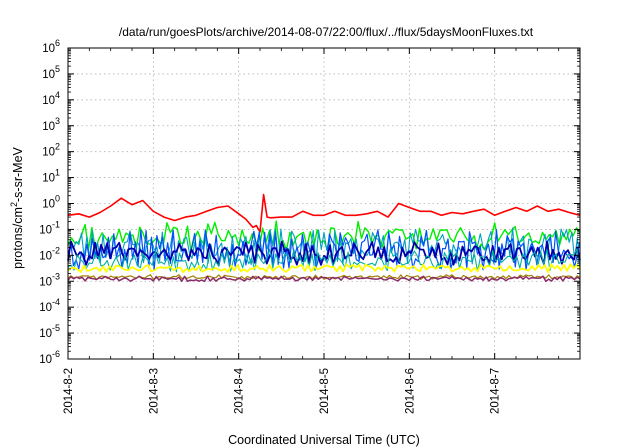 This screenshot has height=448, width=640. What do you see at coordinates (14, 204) in the screenshot?
I see `y-axis-title-sup: 2` at bounding box center [14, 204].